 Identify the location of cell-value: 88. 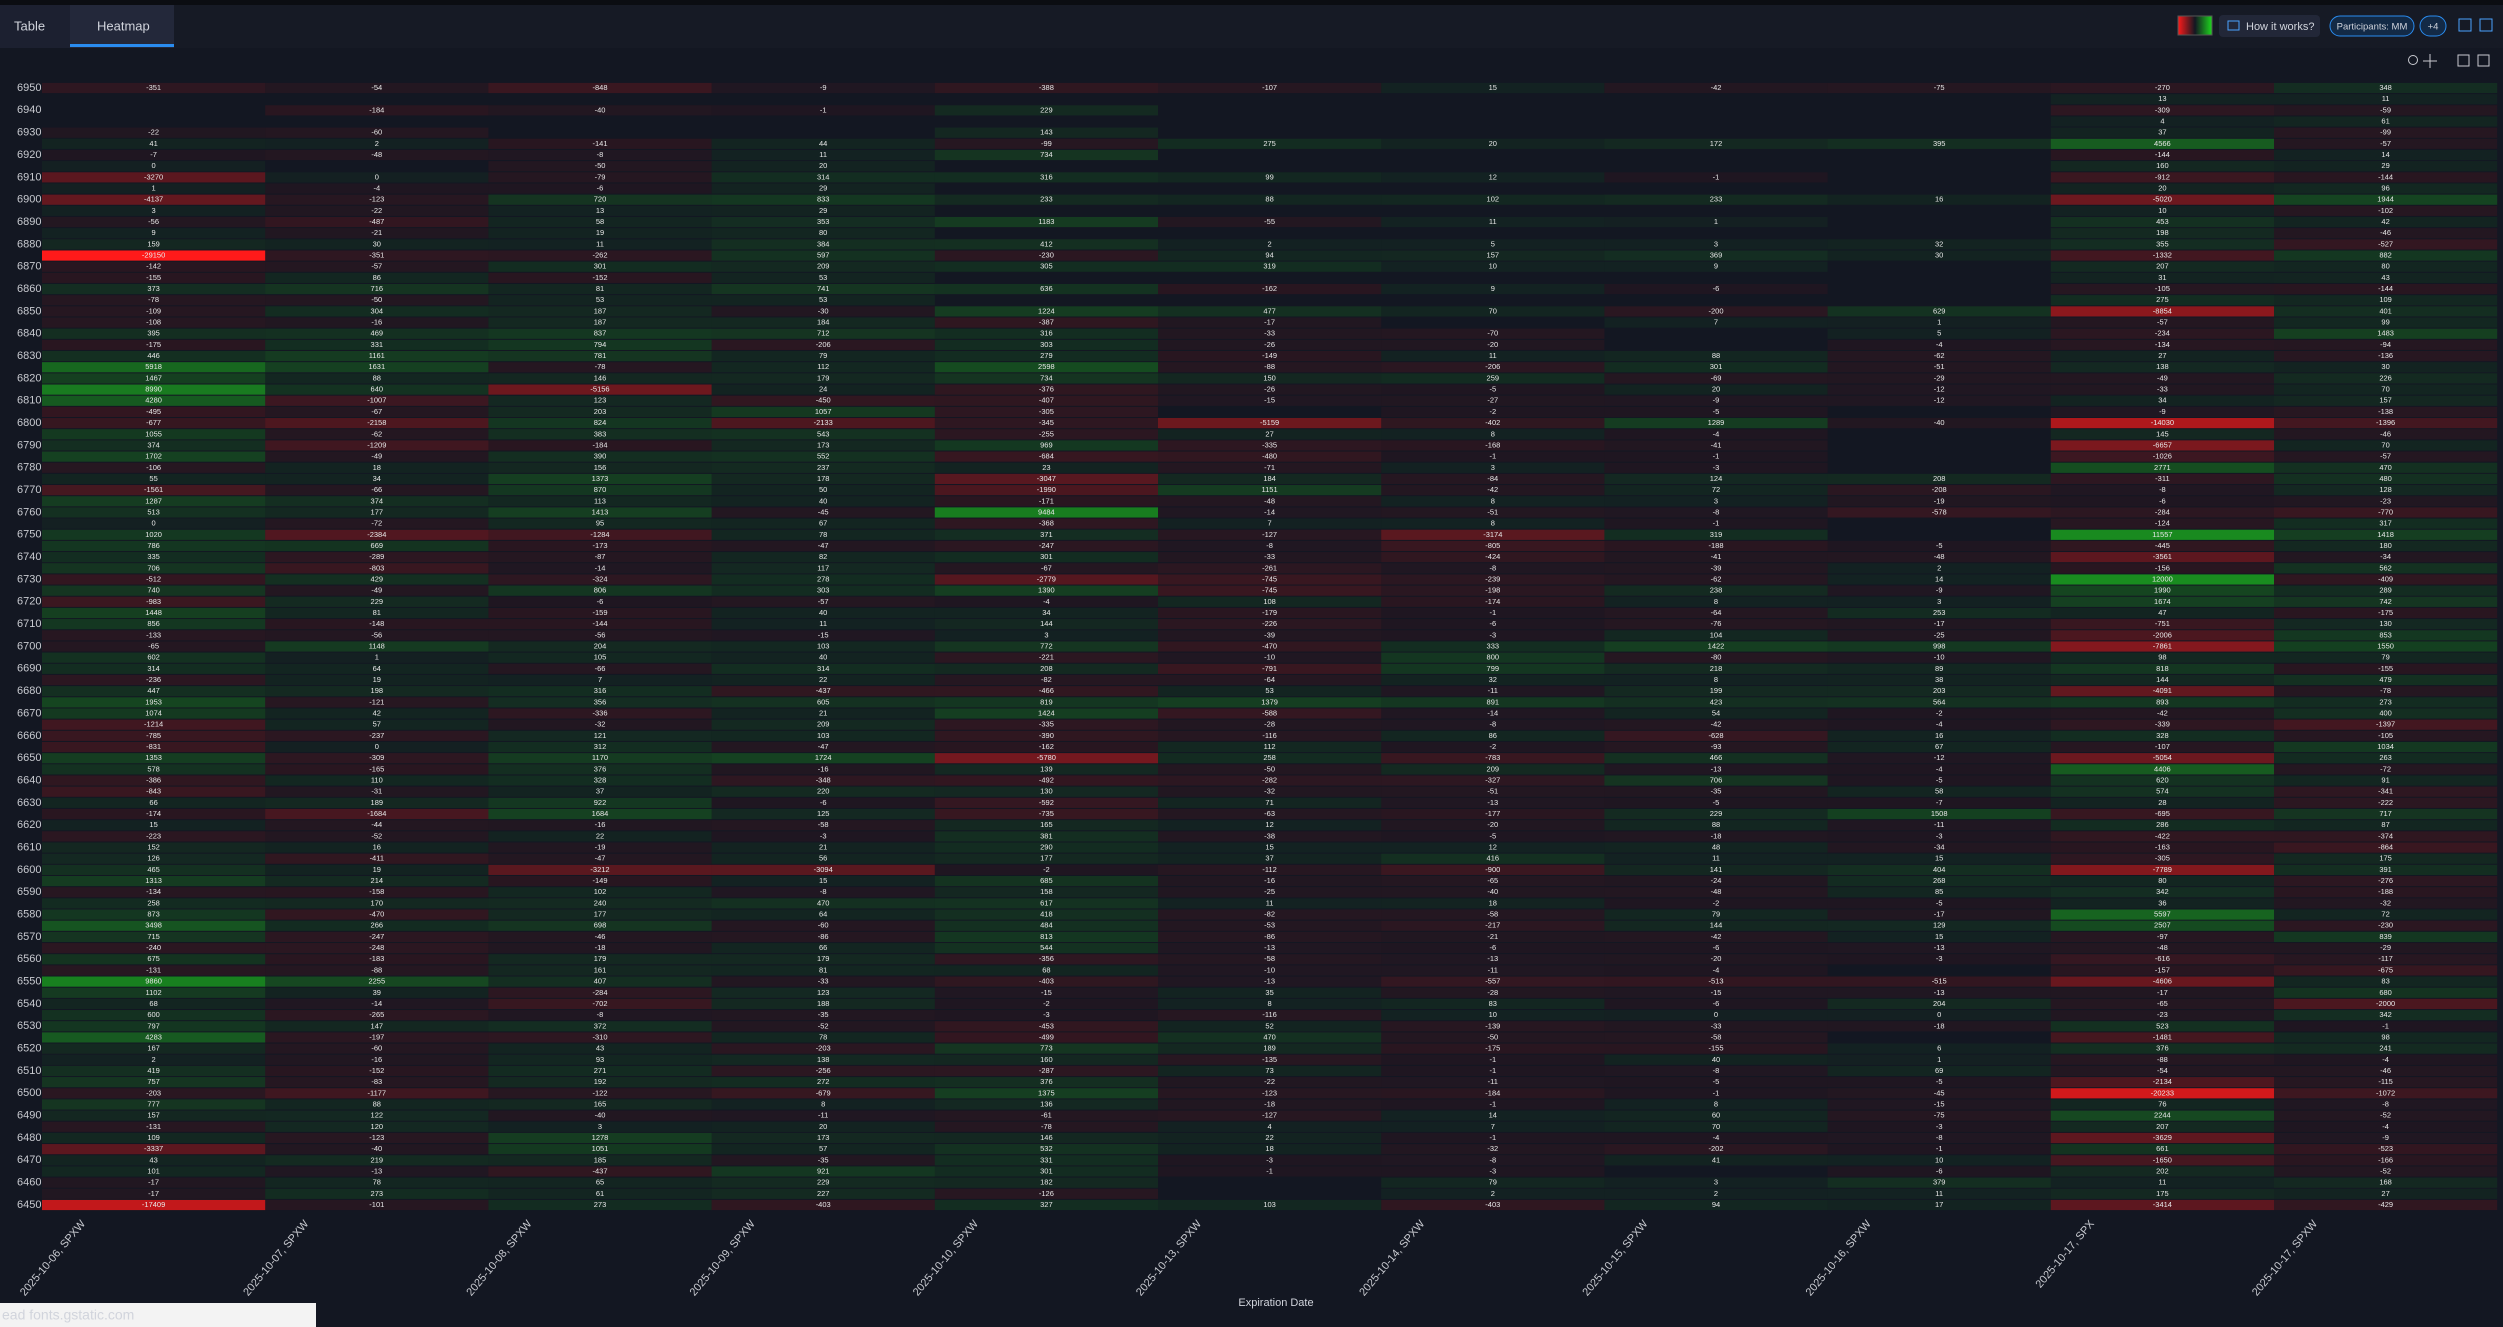
(377, 377).